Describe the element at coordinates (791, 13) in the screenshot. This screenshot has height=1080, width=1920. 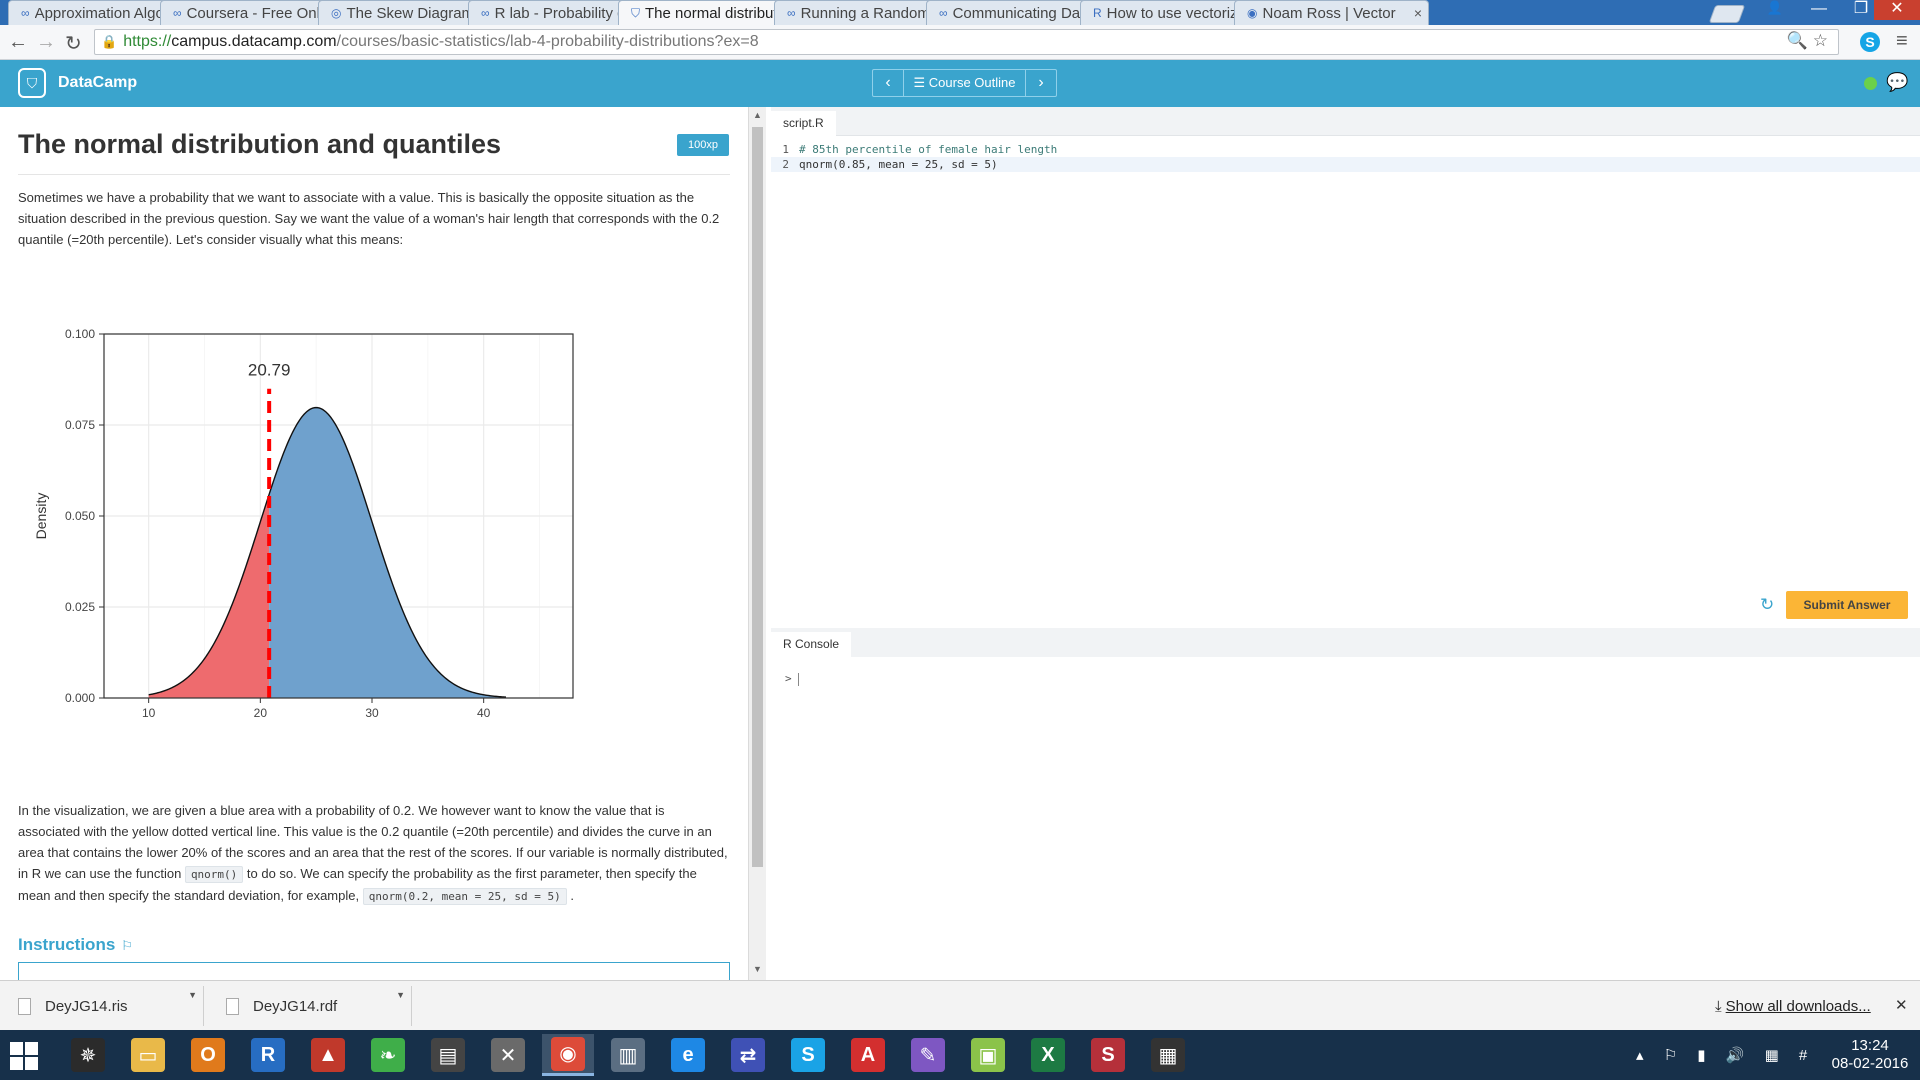
I see `coursera-icon: ∞` at that location.